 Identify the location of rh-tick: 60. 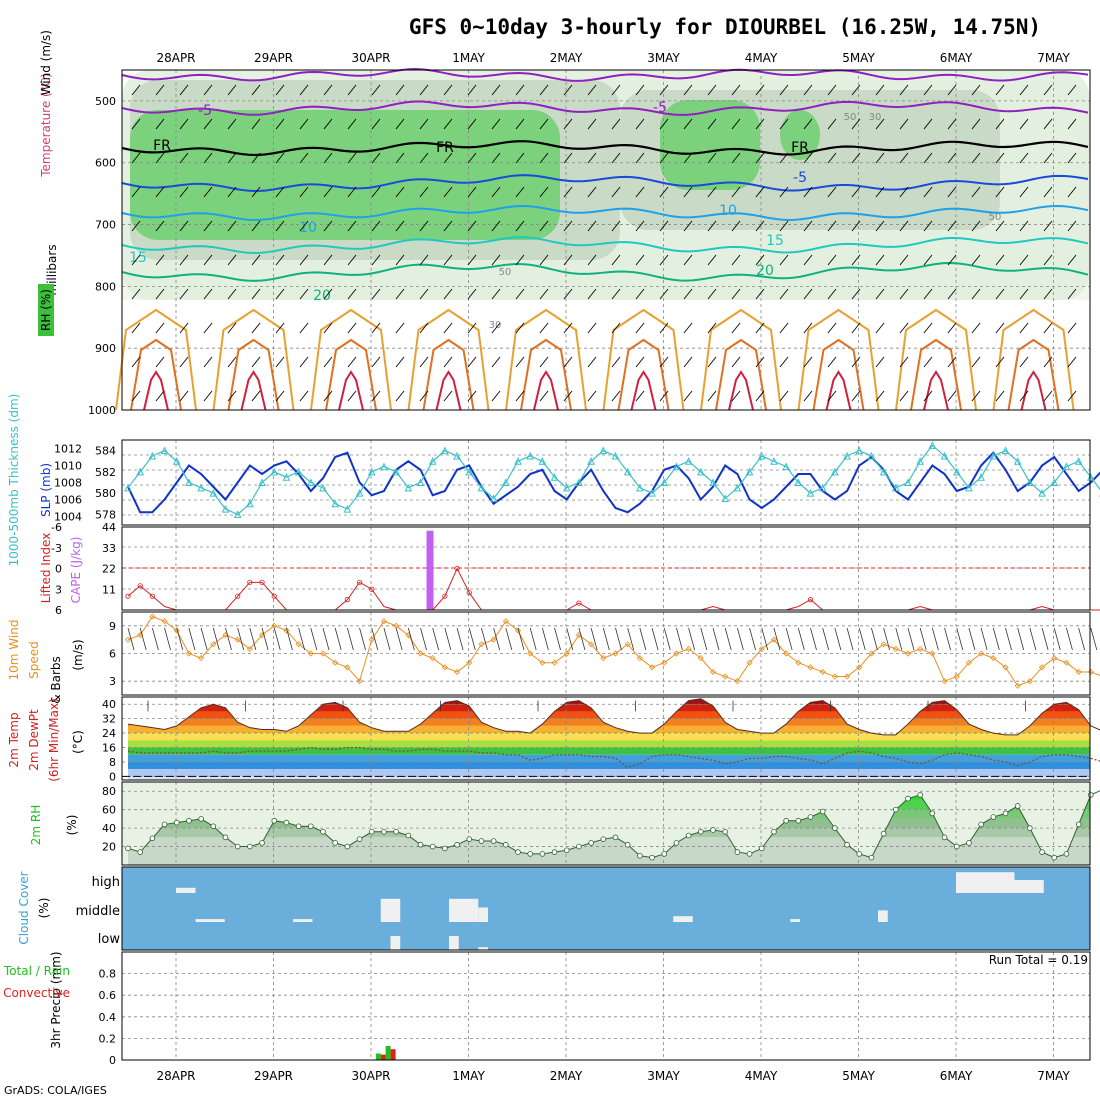
(109, 810).